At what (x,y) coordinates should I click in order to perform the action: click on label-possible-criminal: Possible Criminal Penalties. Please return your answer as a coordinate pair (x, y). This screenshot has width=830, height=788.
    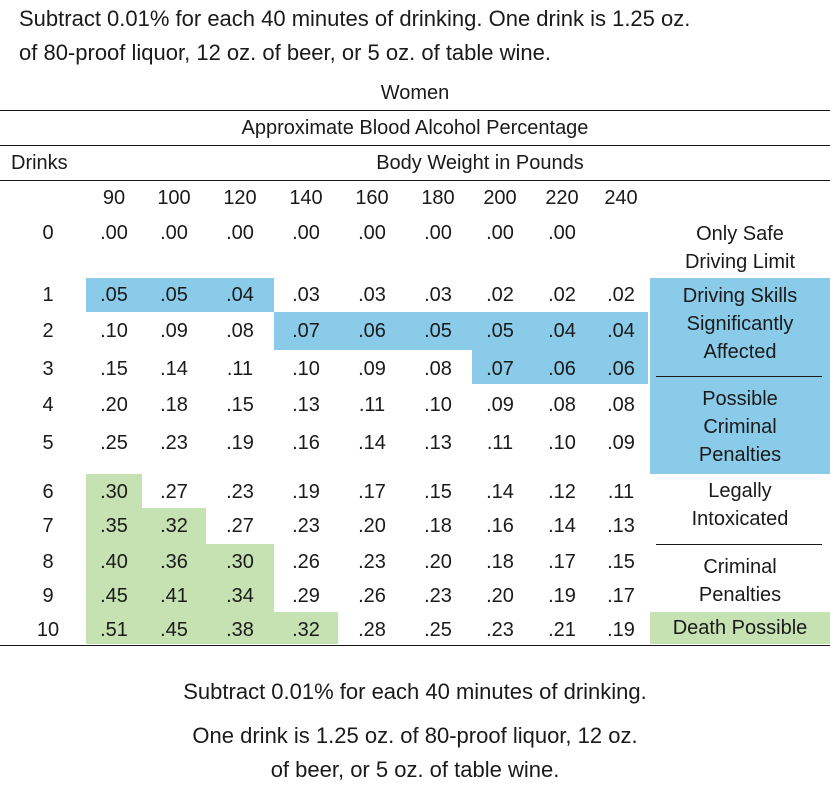
    Looking at the image, I should click on (740, 427).